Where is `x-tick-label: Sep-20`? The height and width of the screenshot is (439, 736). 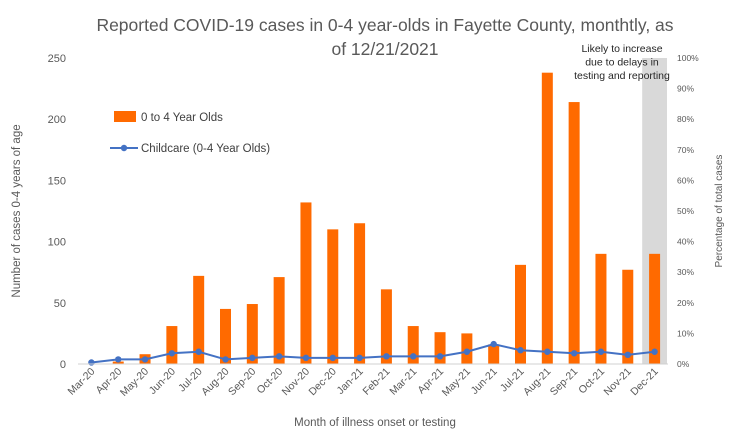
x-tick-label: Sep-20 is located at coordinates (242, 382).